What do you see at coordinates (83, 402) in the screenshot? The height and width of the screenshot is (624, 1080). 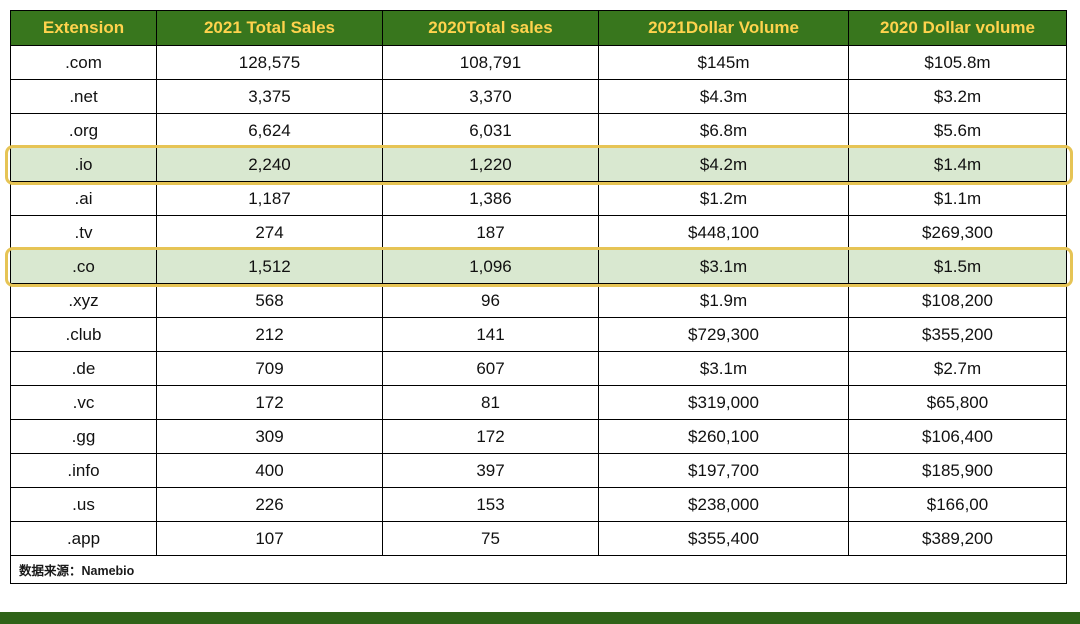 I see `extension-cell: .vc` at bounding box center [83, 402].